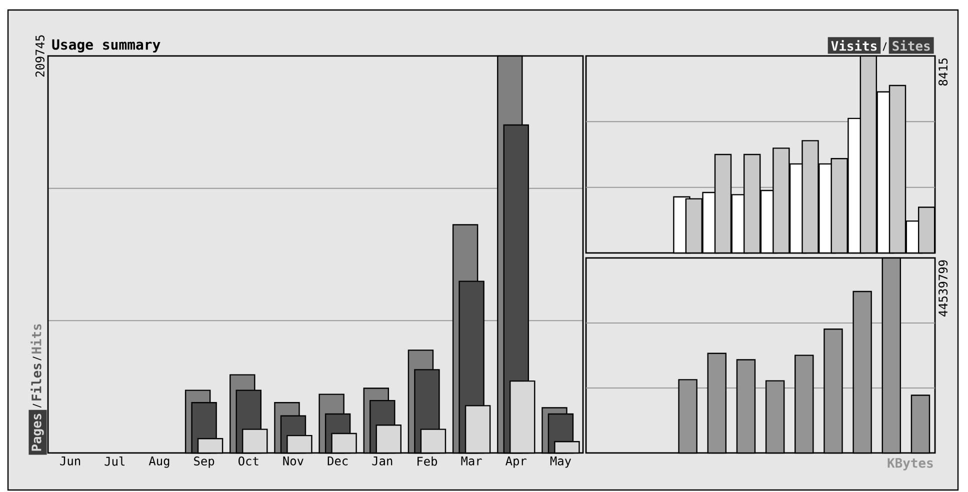 This screenshot has height=492, width=968. I want to click on x-tick-label: Oct, so click(248, 461).